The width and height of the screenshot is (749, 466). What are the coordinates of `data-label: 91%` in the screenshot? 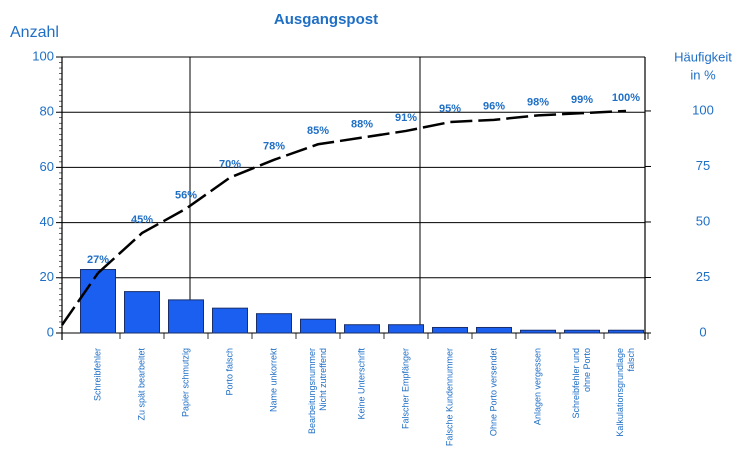 It's located at (406, 118).